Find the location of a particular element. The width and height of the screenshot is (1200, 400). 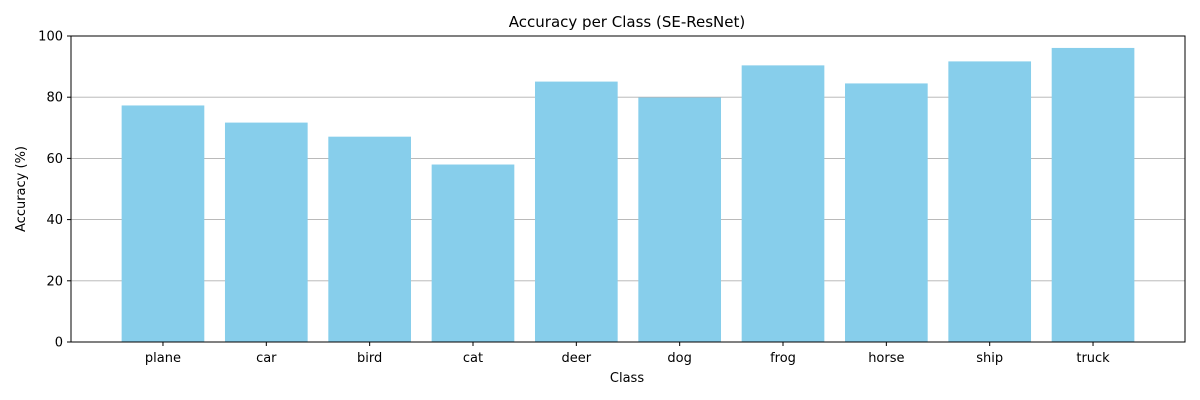

y-axis: 0 20 40 60 80 100 is located at coordinates (54, 190).